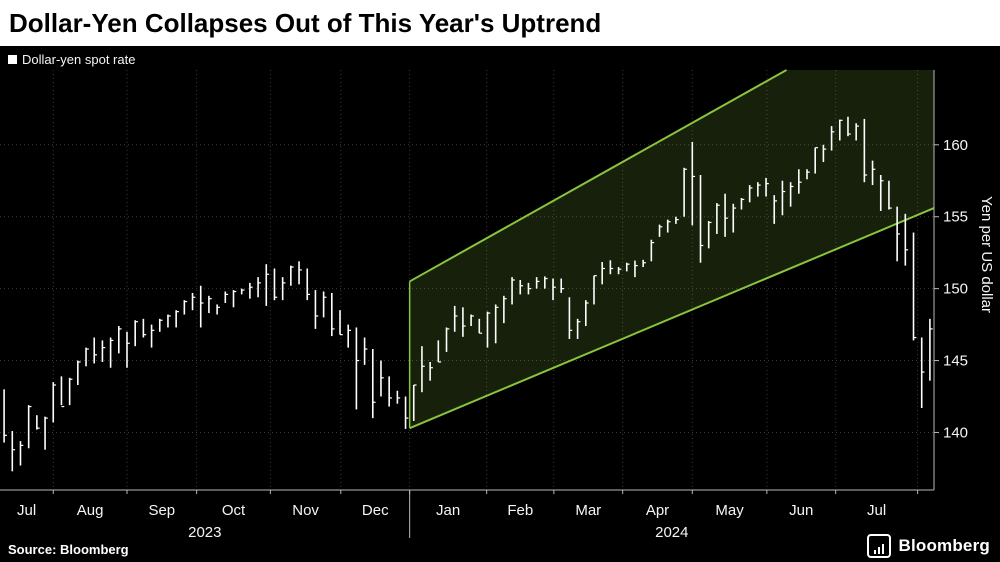 This screenshot has height=562, width=1000. Describe the element at coordinates (879, 546) in the screenshot. I see `bloomberg-terminal-icon` at that location.